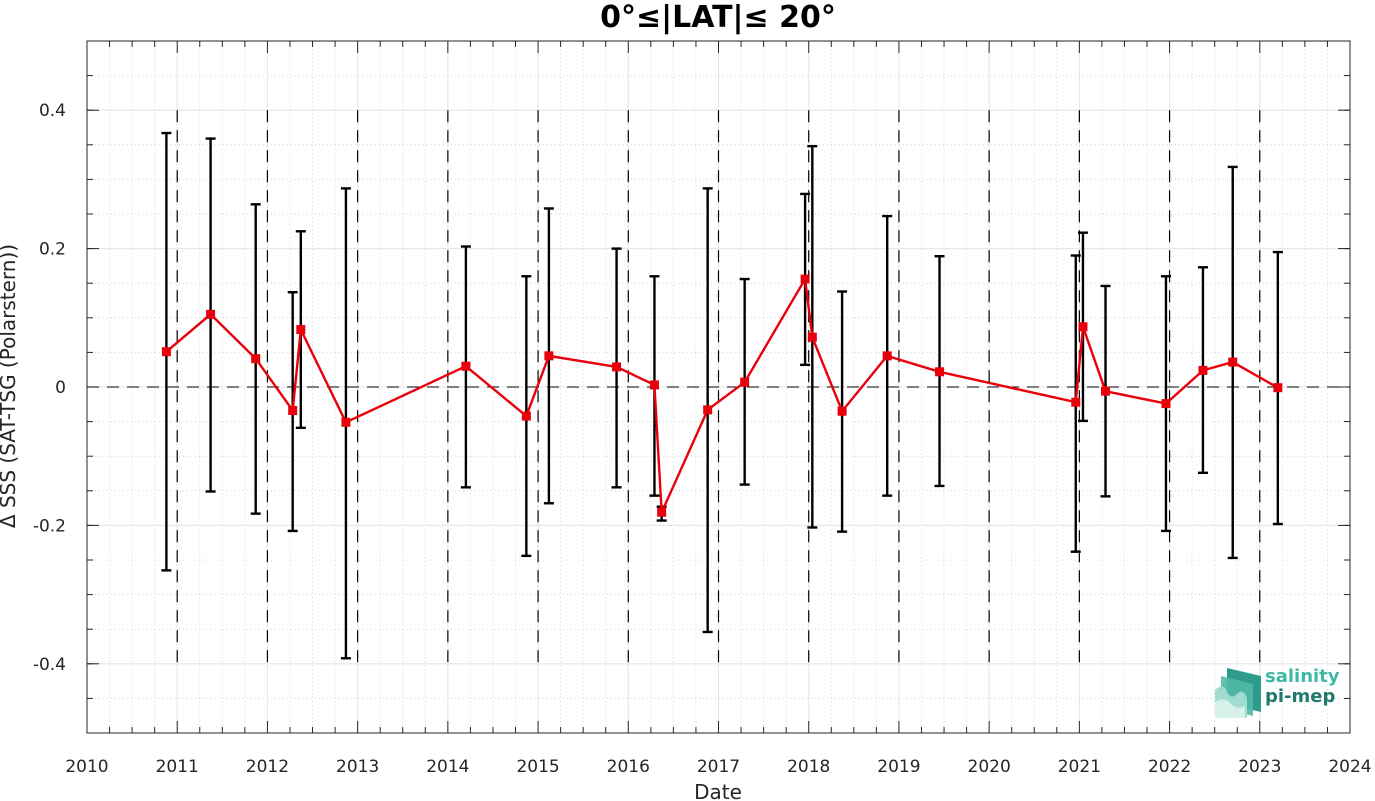  Describe the element at coordinates (1079, 767) in the screenshot. I see `x-tick-label: 2021` at that location.